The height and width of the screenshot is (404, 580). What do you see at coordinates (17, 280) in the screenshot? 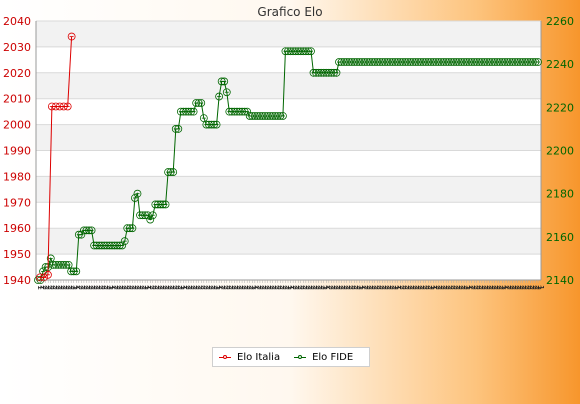
I see `y-left-tick-label: 1940` at bounding box center [17, 280].